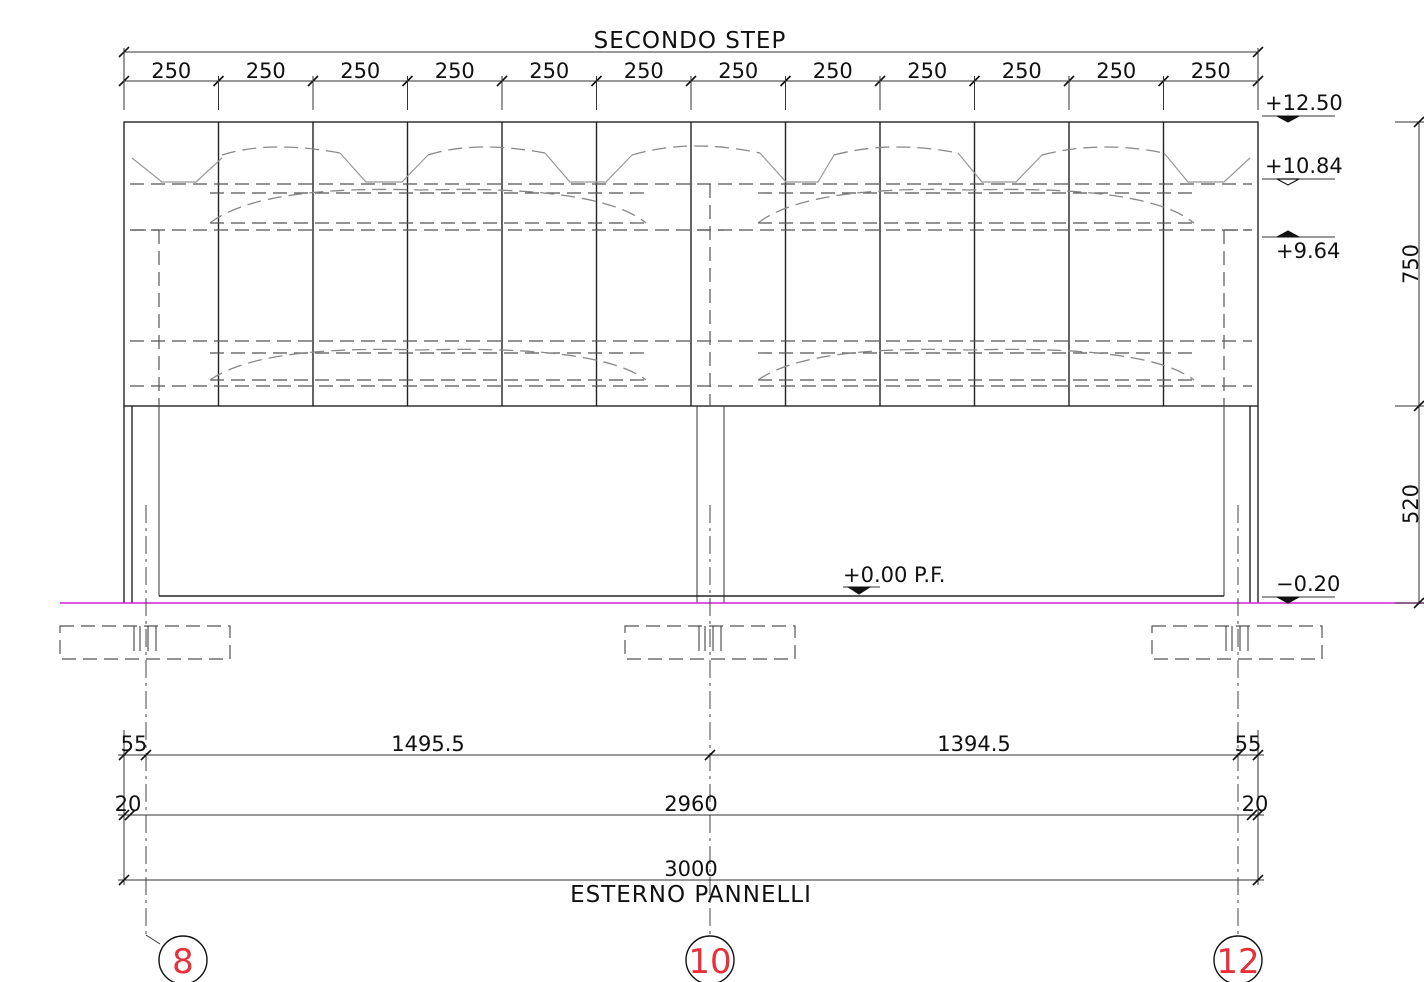 This screenshot has height=982, width=1424. Describe the element at coordinates (134, 744) in the screenshot. I see `dim-edge-left-55: 55` at that location.